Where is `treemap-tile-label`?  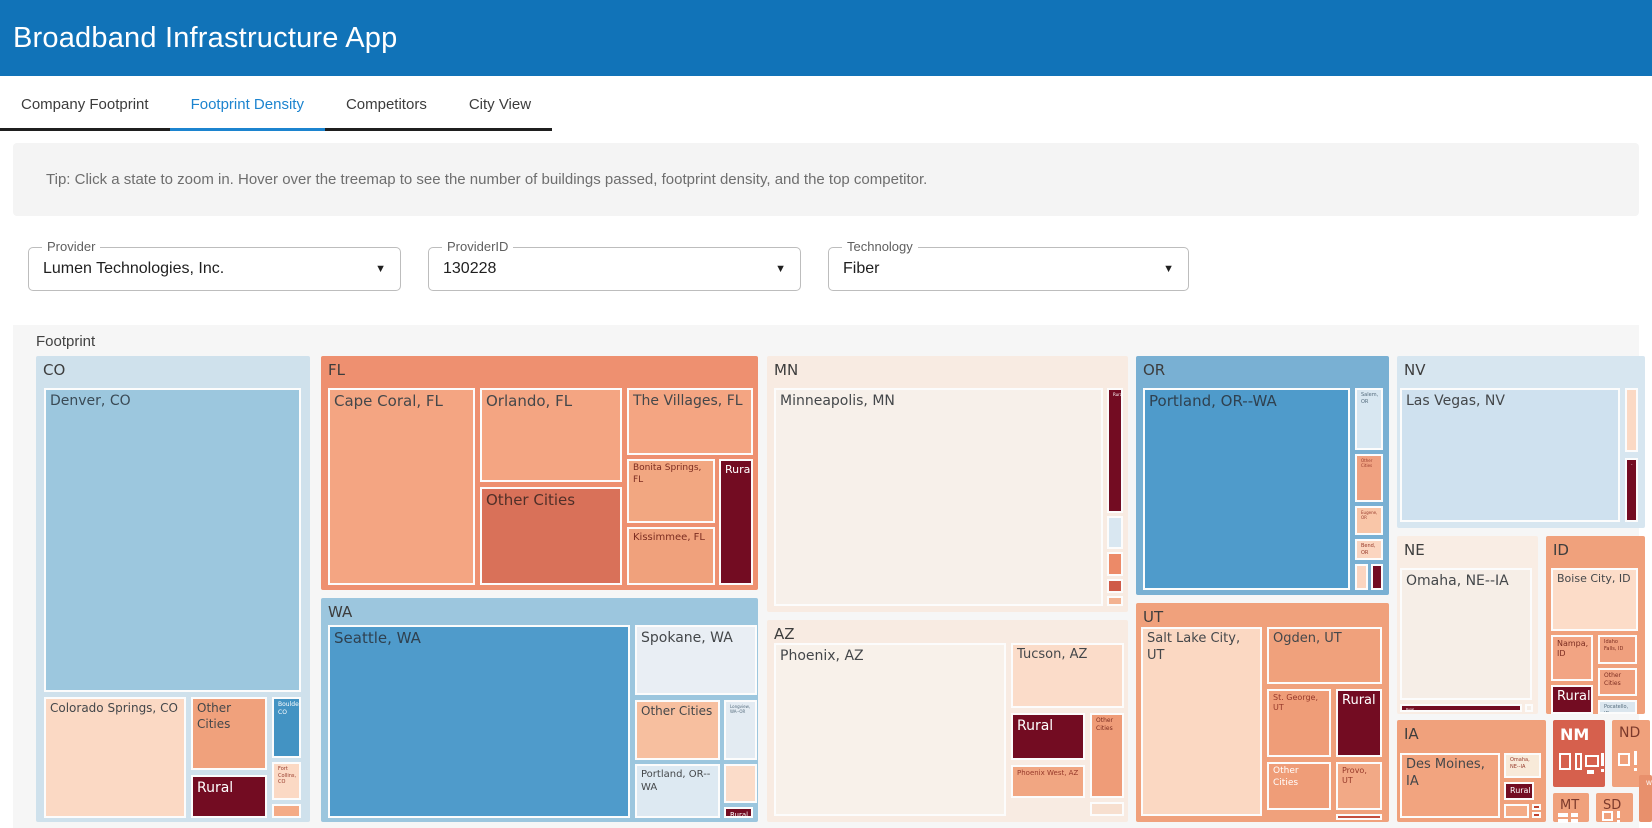
treemap-tile-label is located at coordinates (1107, 806).